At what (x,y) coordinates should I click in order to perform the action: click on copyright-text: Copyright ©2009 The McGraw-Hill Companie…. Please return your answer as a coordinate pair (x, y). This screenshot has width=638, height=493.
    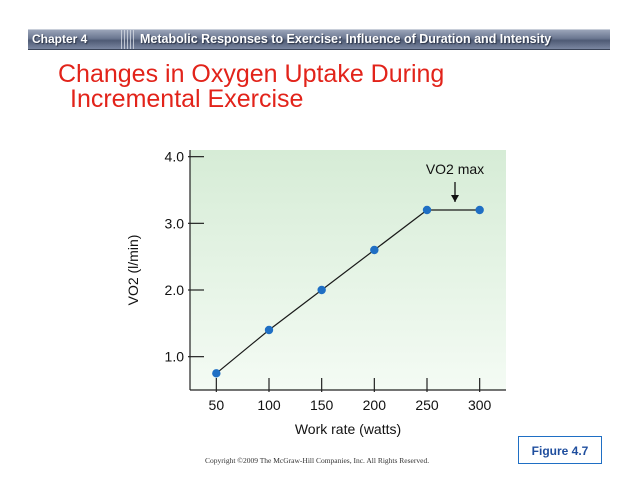
    Looking at the image, I should click on (317, 460).